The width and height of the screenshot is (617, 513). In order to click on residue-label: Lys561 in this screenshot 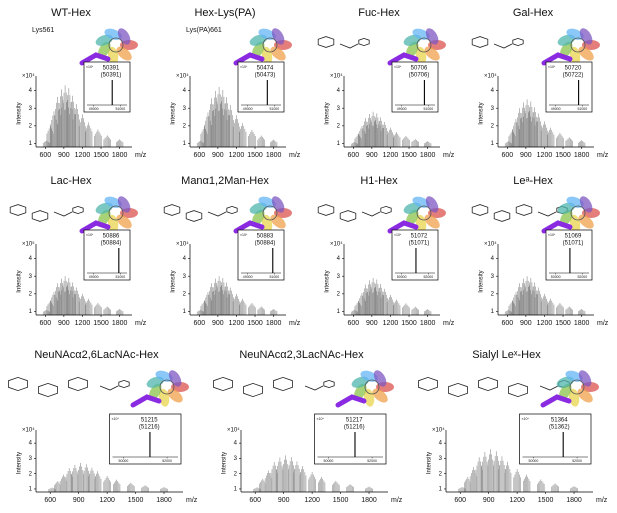, I will do `click(43, 30)`.